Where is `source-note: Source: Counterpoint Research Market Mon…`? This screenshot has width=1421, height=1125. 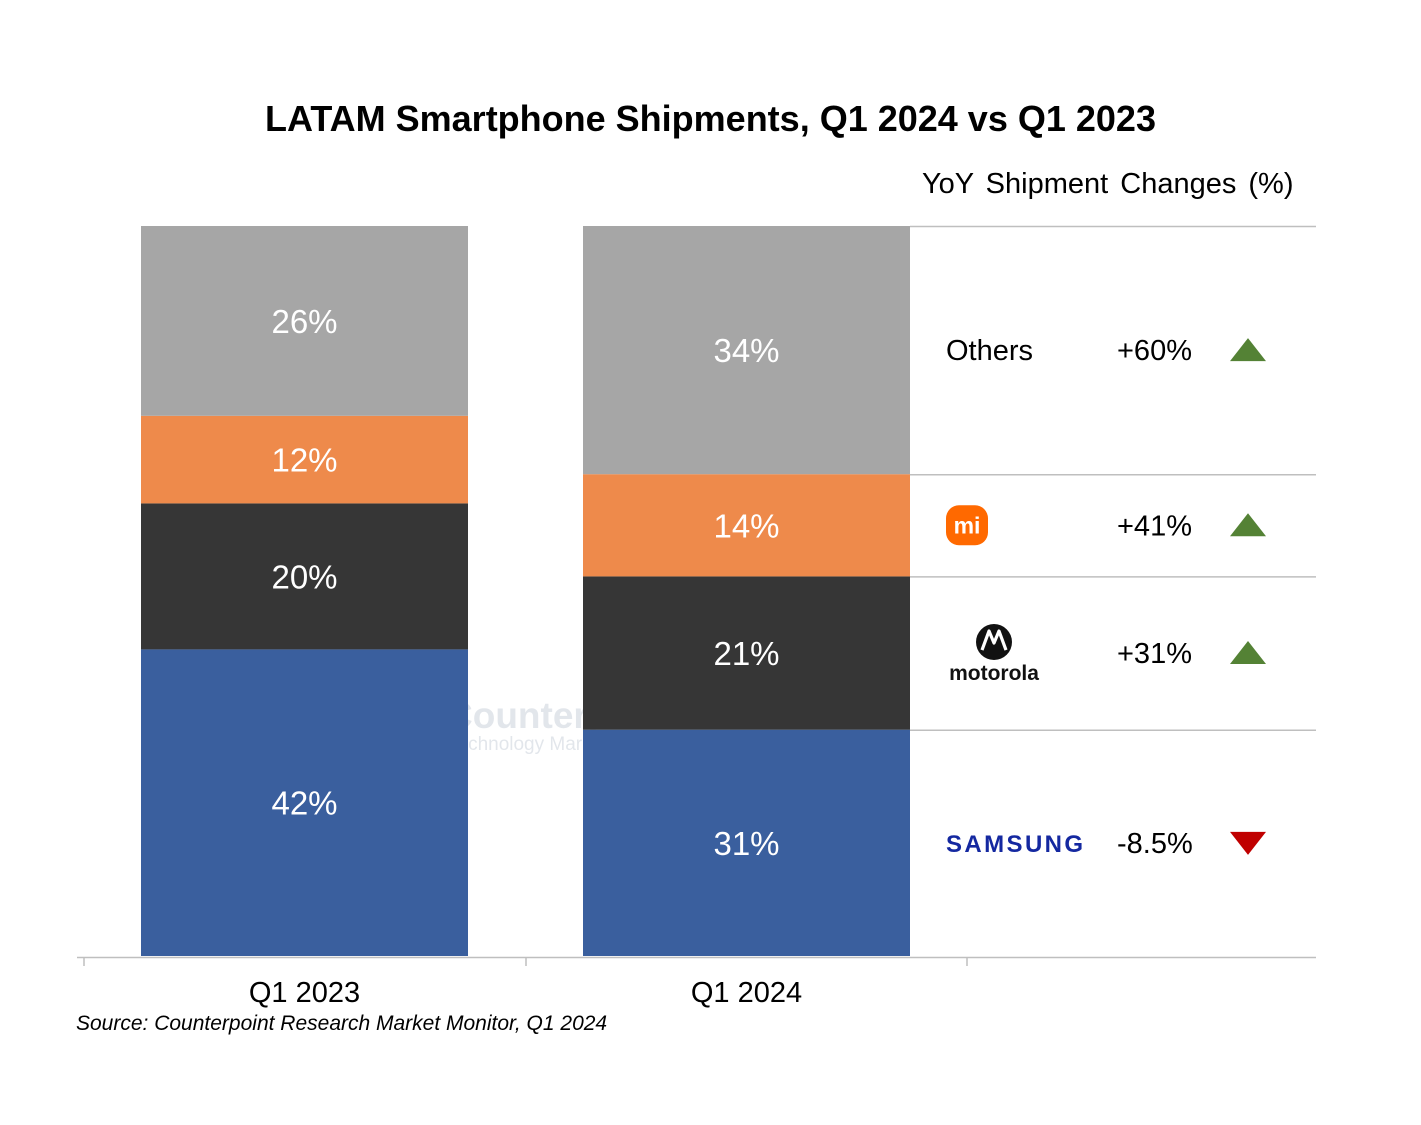 source-note: Source: Counterpoint Research Market Mon… is located at coordinates (342, 1023).